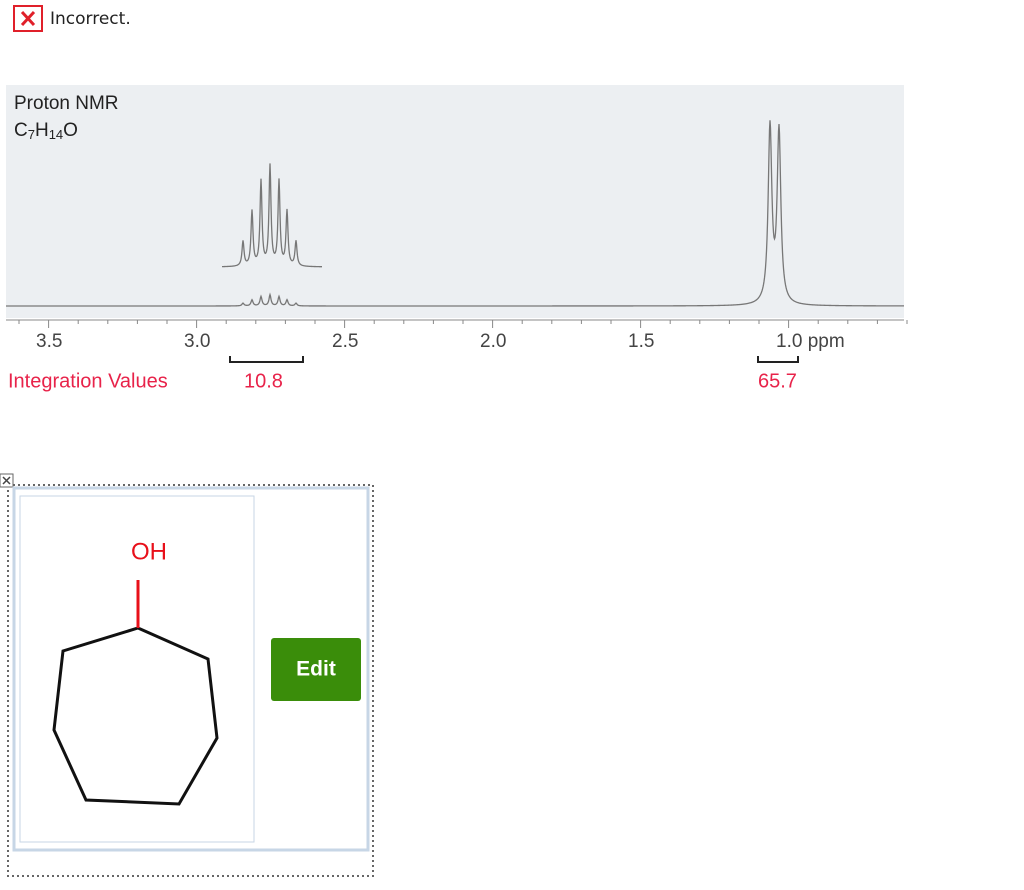 This screenshot has width=1024, height=890. Describe the element at coordinates (56, 134) in the screenshot. I see `formula-sub: 14` at that location.